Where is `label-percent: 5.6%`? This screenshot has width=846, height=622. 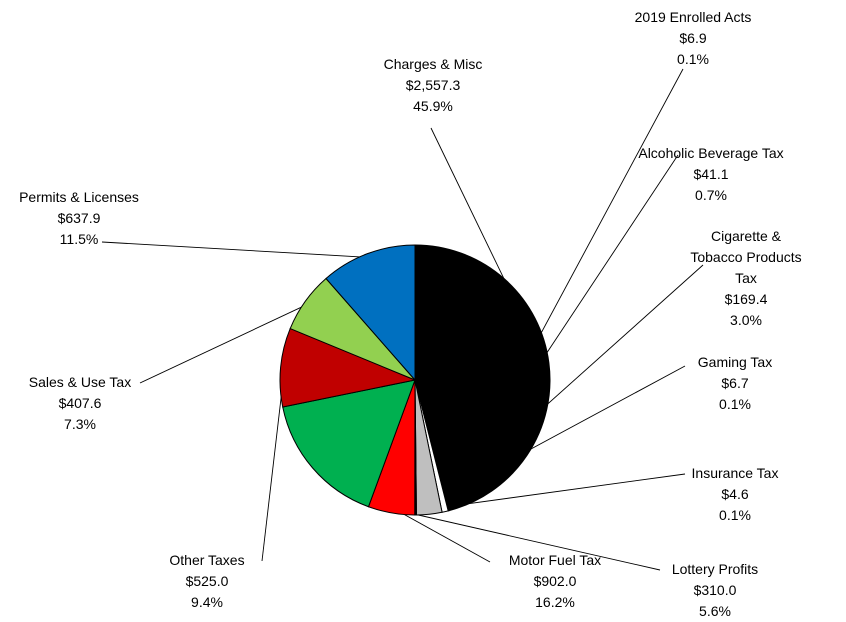
label-percent: 5.6% is located at coordinates (715, 611).